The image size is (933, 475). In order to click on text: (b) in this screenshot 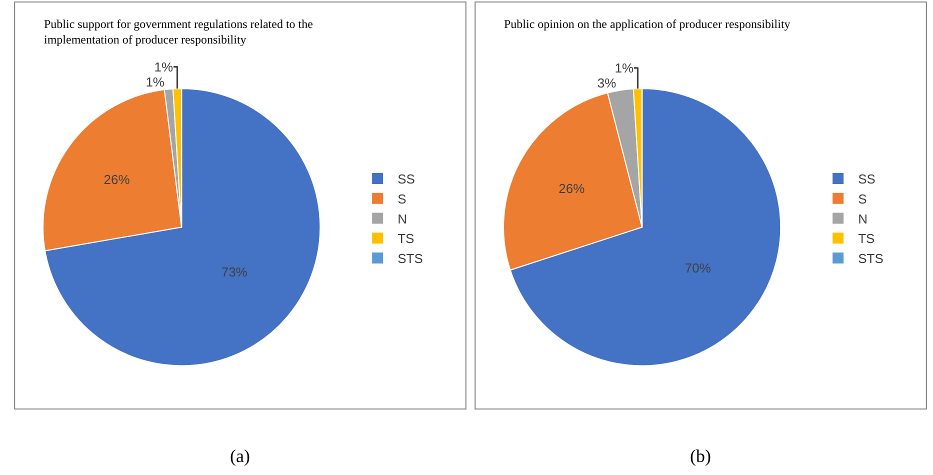, I will do `click(700, 456)`.